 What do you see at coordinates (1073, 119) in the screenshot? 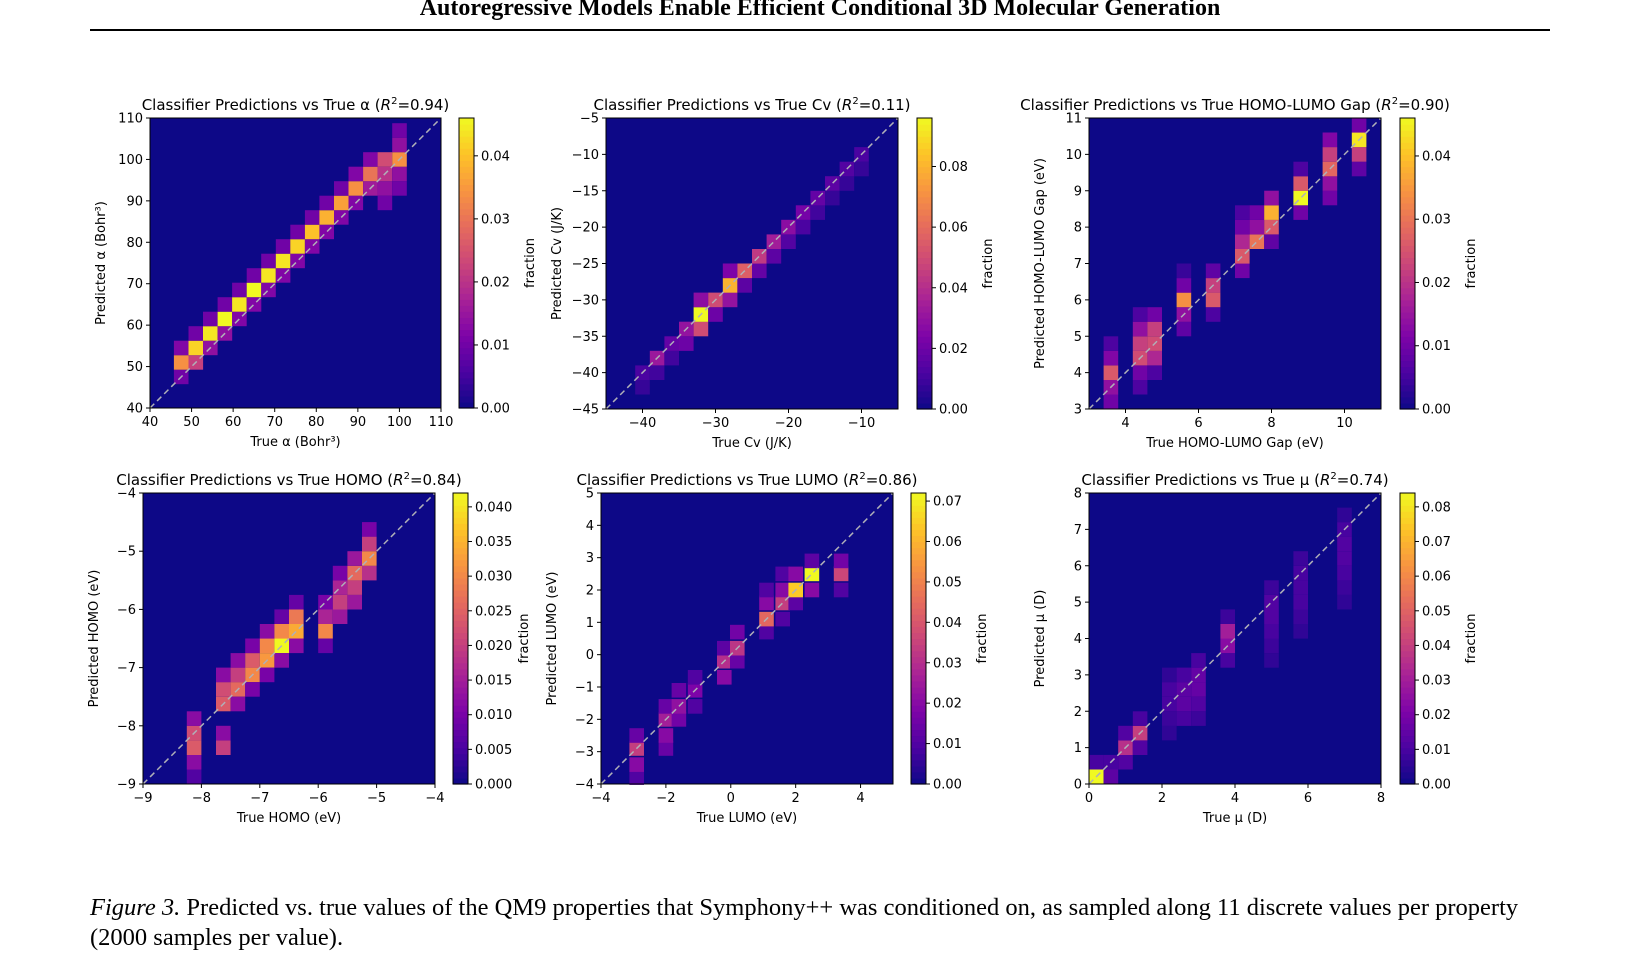
I see `y-tick-label: 11` at bounding box center [1073, 119].